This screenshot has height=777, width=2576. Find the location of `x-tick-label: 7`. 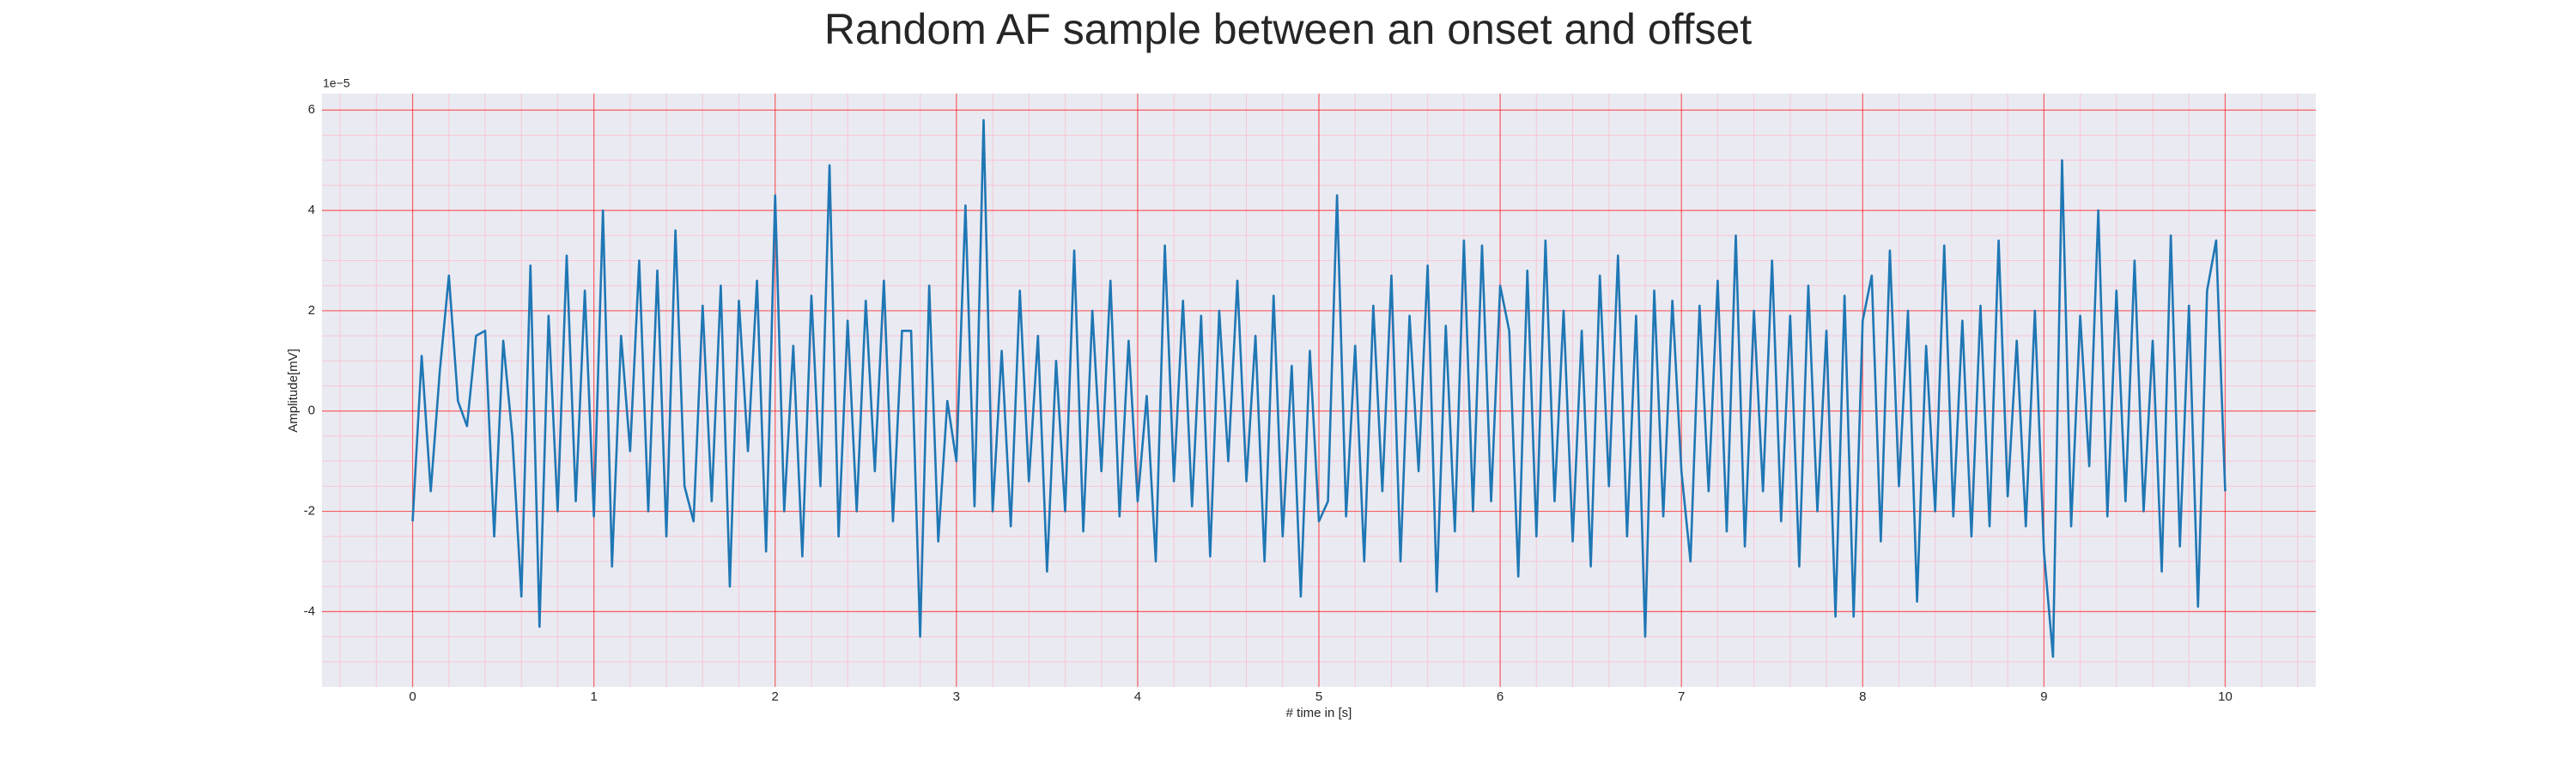

x-tick-label: 7 is located at coordinates (1682, 696).